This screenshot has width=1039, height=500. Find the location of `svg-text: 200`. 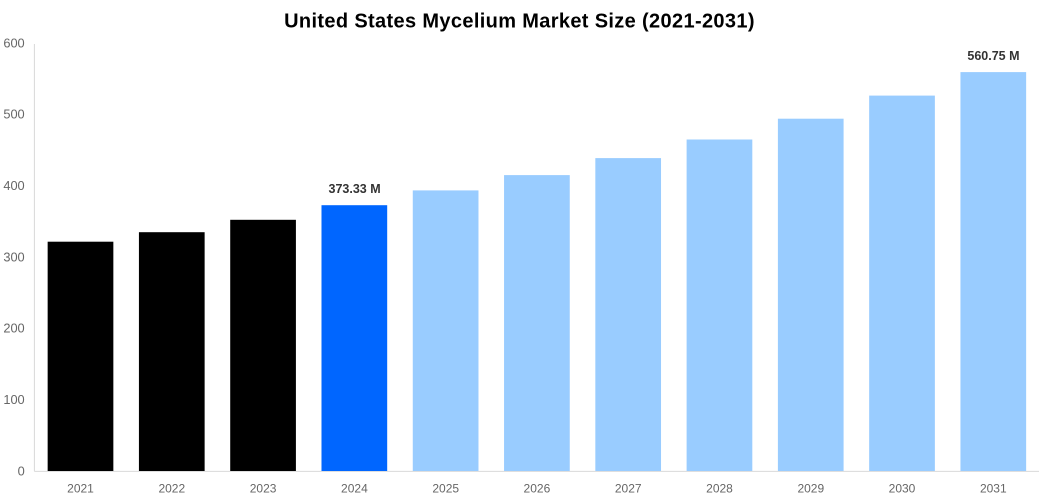

svg-text: 200 is located at coordinates (13, 328).